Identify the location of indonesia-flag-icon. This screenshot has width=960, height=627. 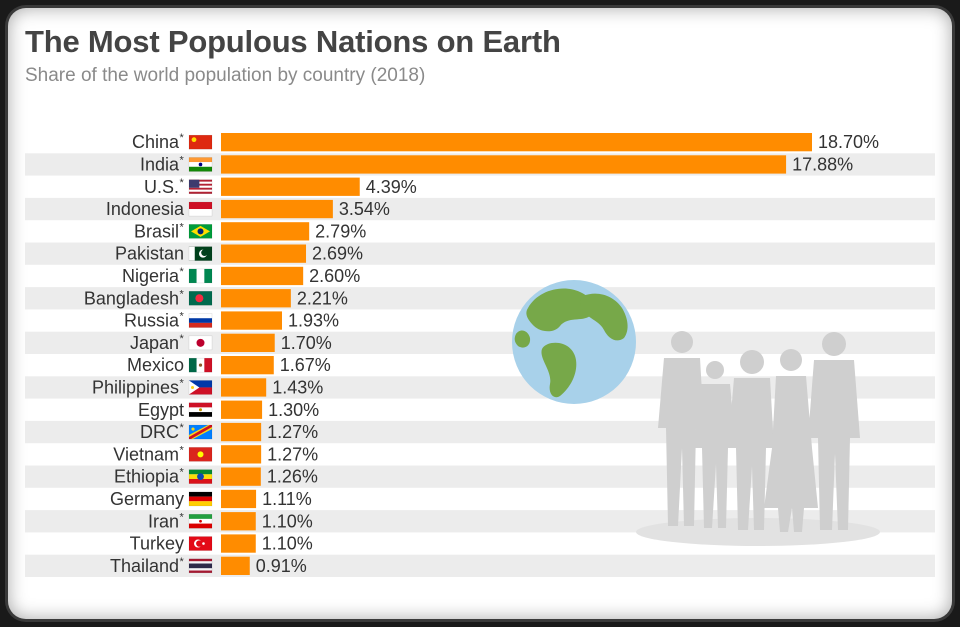
(200, 209).